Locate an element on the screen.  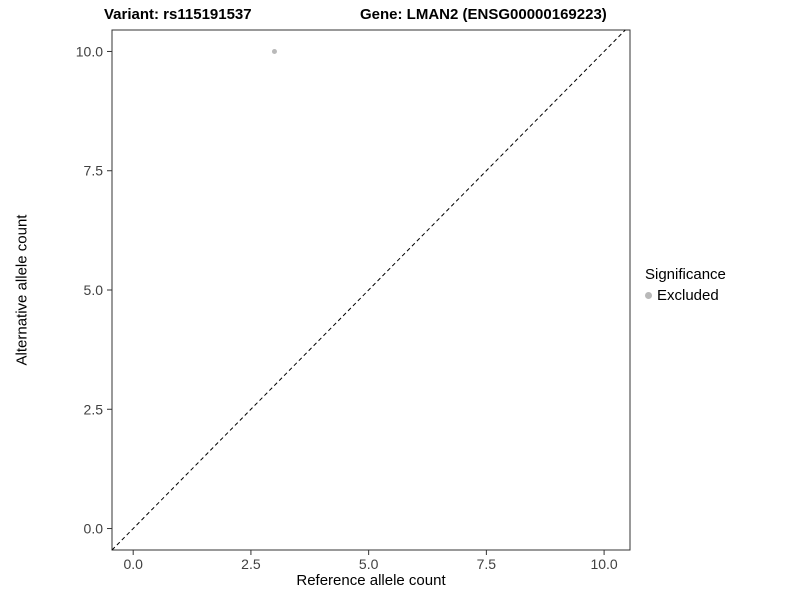
y-tick-label: 0.0 is located at coordinates (94, 529).